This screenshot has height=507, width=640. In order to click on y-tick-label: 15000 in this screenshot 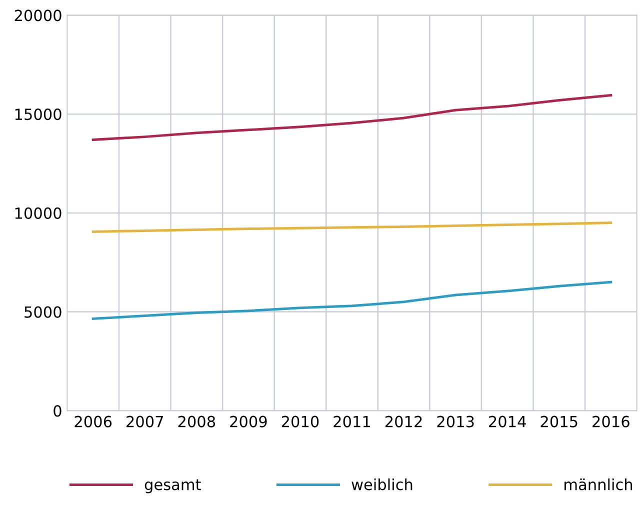, I will do `click(38, 114)`.